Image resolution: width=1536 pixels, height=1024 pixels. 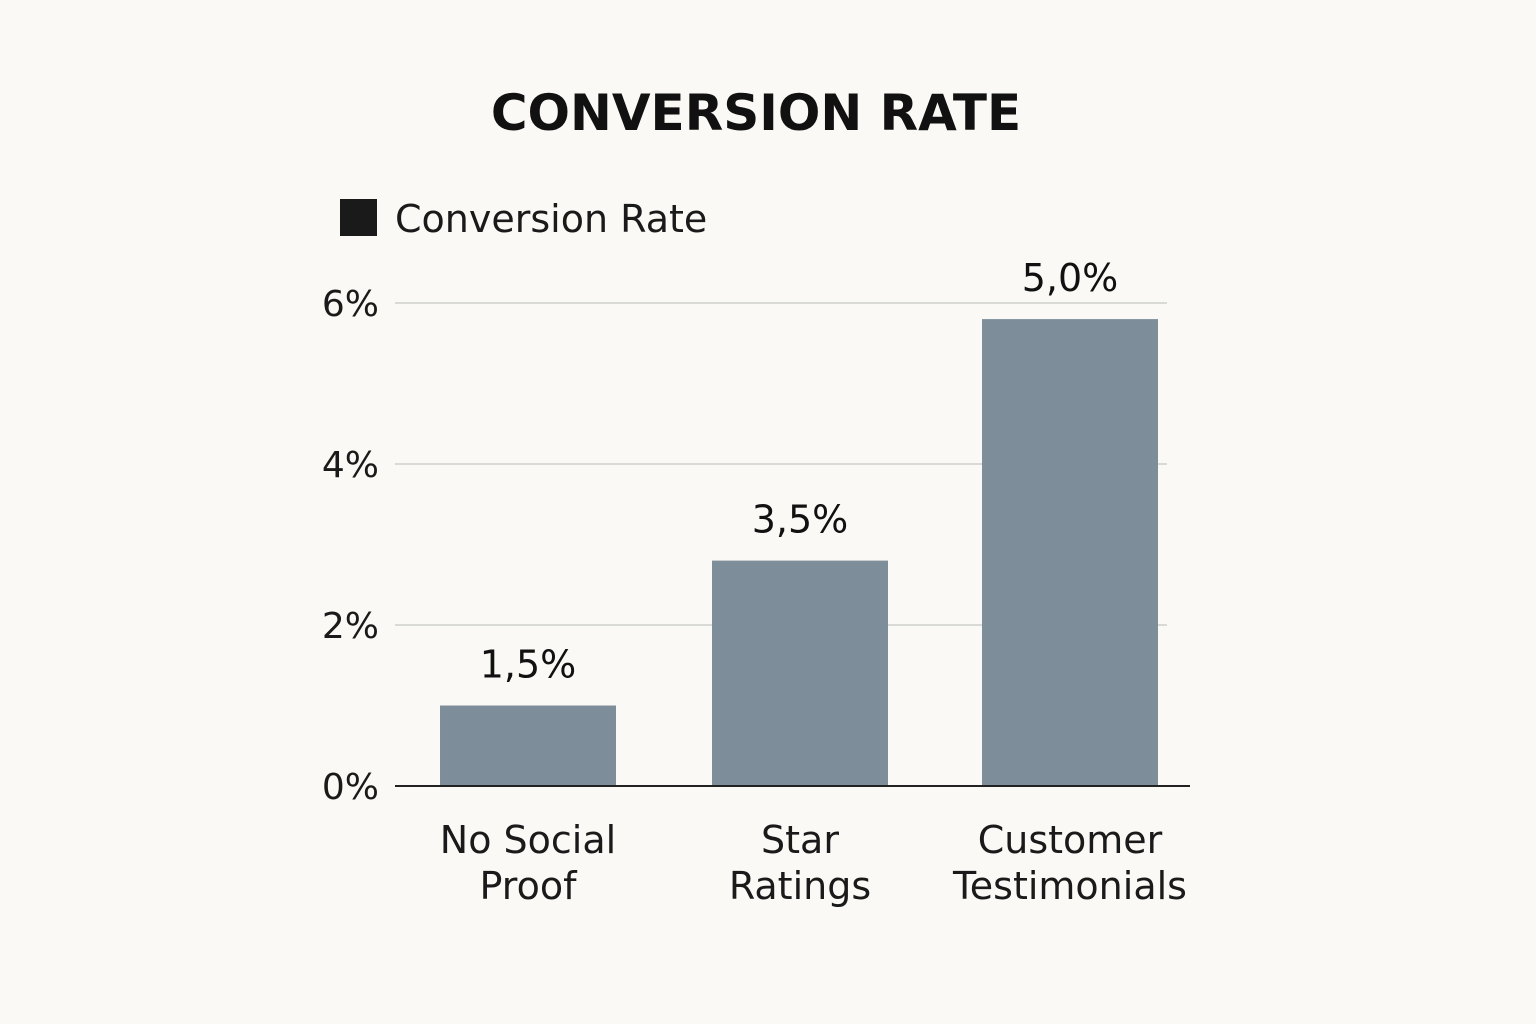 I want to click on y-tick-label: 0%, so click(x=350, y=787).